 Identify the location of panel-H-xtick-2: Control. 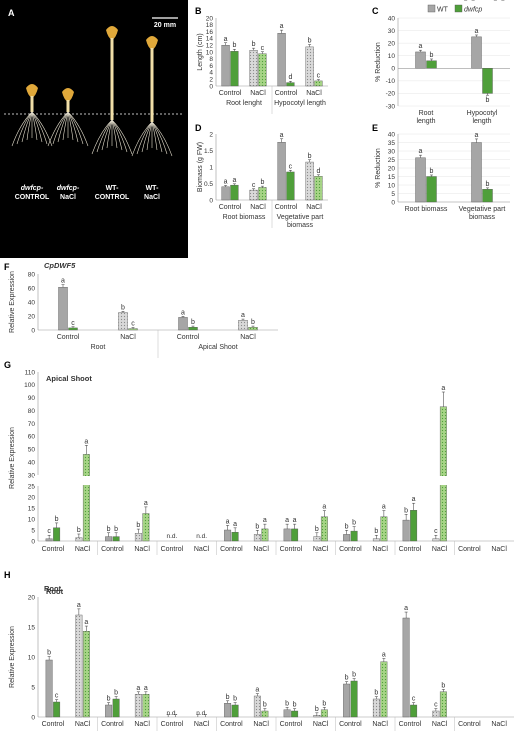
(112, 724).